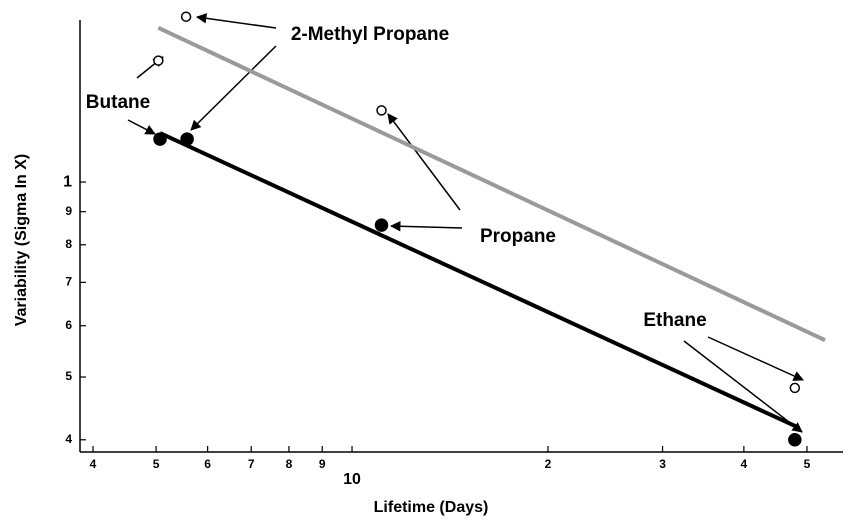 The image size is (858, 522). I want to click on x-tick-label: 8, so click(289, 464).